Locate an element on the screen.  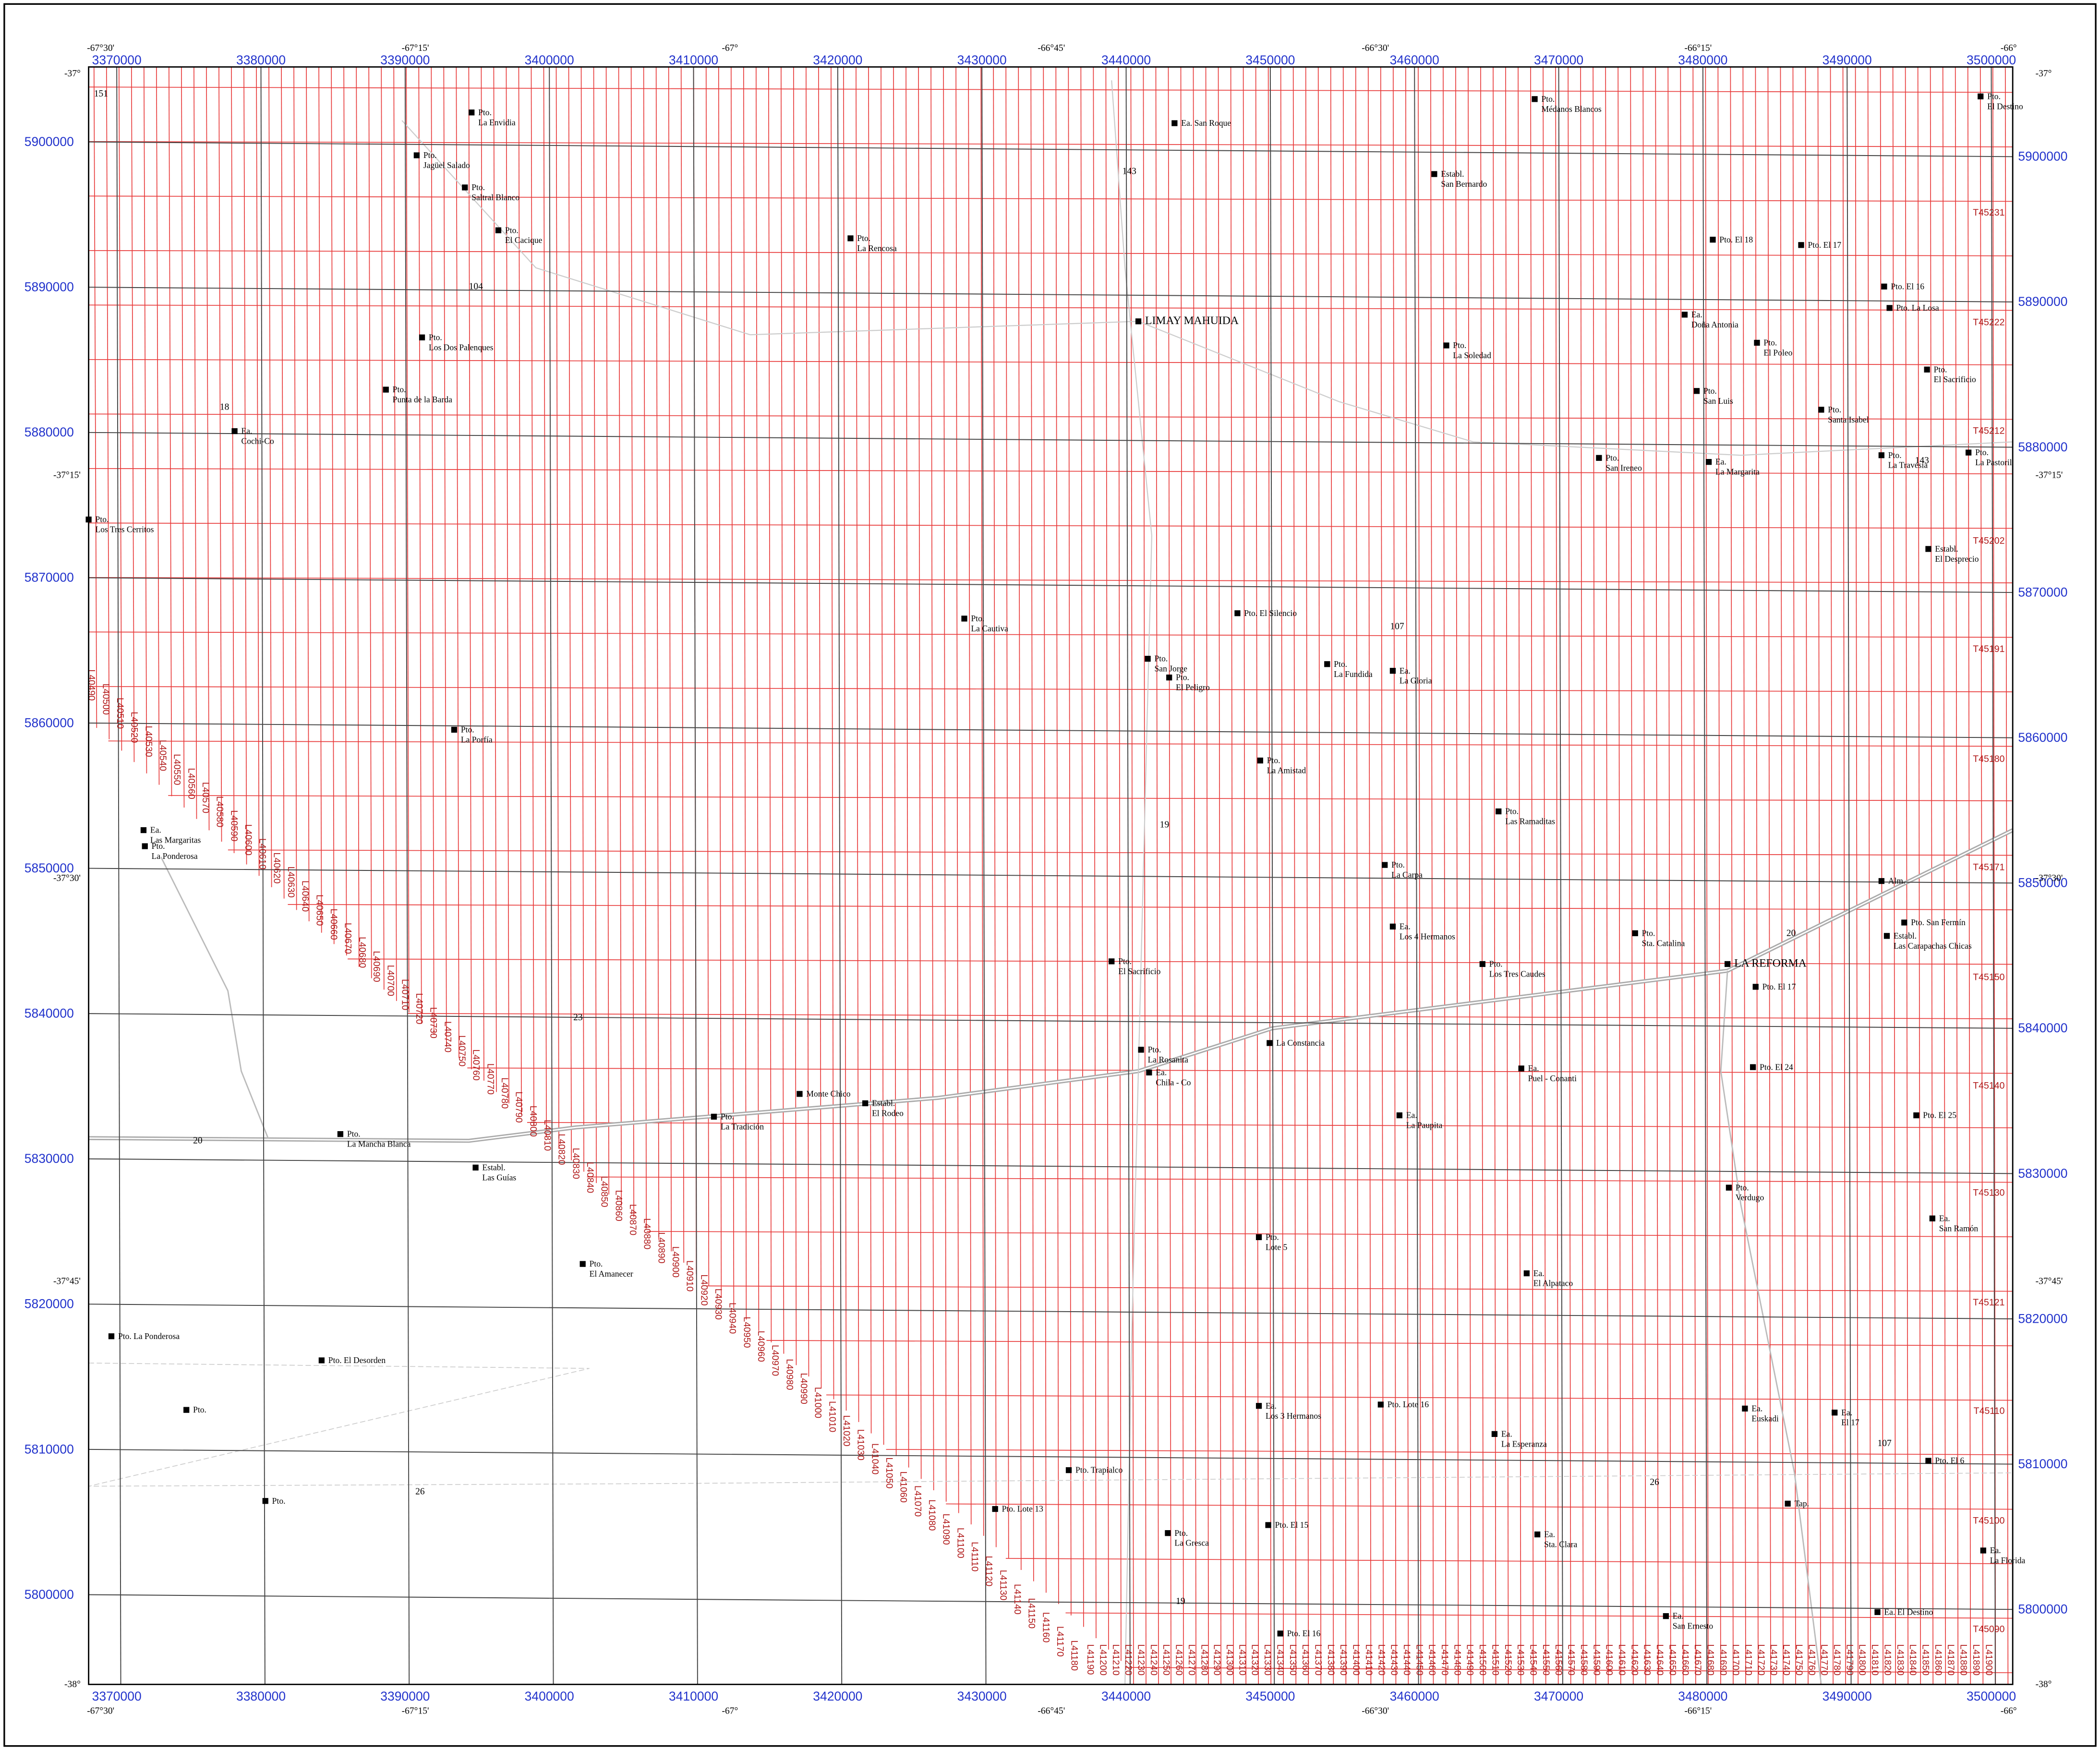
place-label: Tap. is located at coordinates (1802, 1503).